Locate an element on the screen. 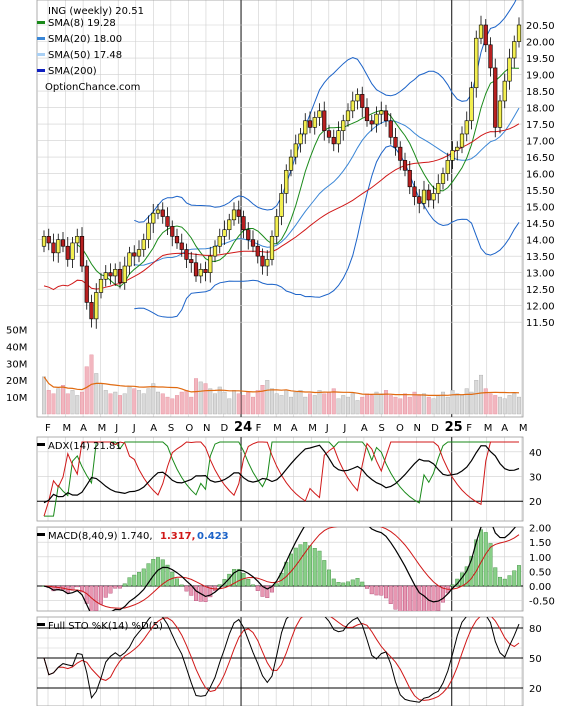  sto-swatch is located at coordinates (41, 624).